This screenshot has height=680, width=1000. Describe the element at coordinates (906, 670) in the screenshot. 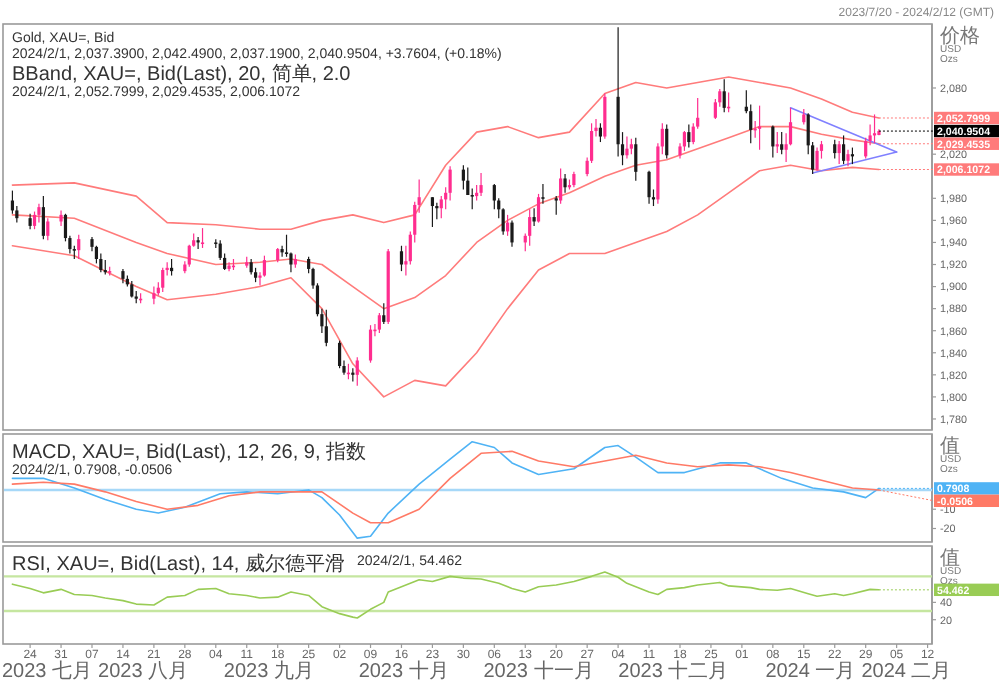

I see `text: 2024 二月` at that location.